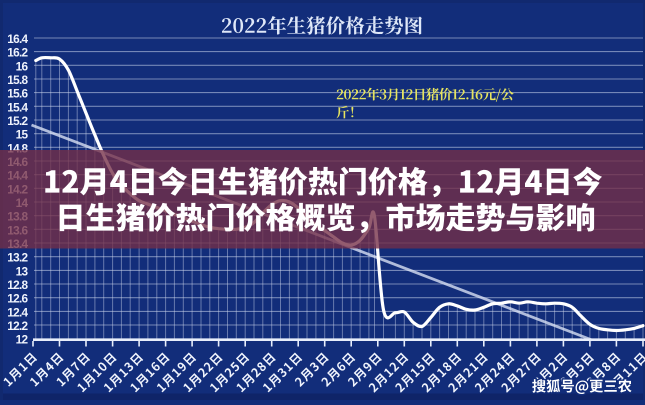 The height and width of the screenshot is (405, 645). What do you see at coordinates (22, 340) in the screenshot?
I see `svg-text: 12` at bounding box center [22, 340].